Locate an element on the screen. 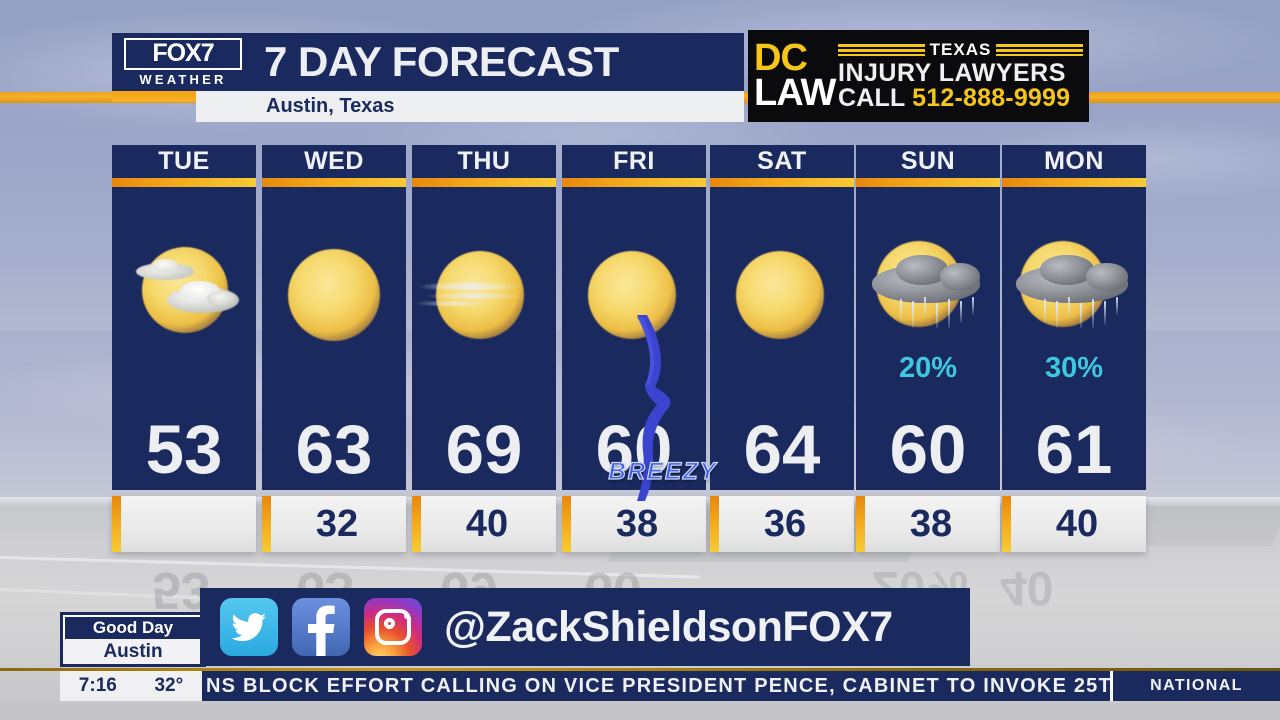 This screenshot has width=1280, height=720. day-label: SUN is located at coordinates (928, 161).